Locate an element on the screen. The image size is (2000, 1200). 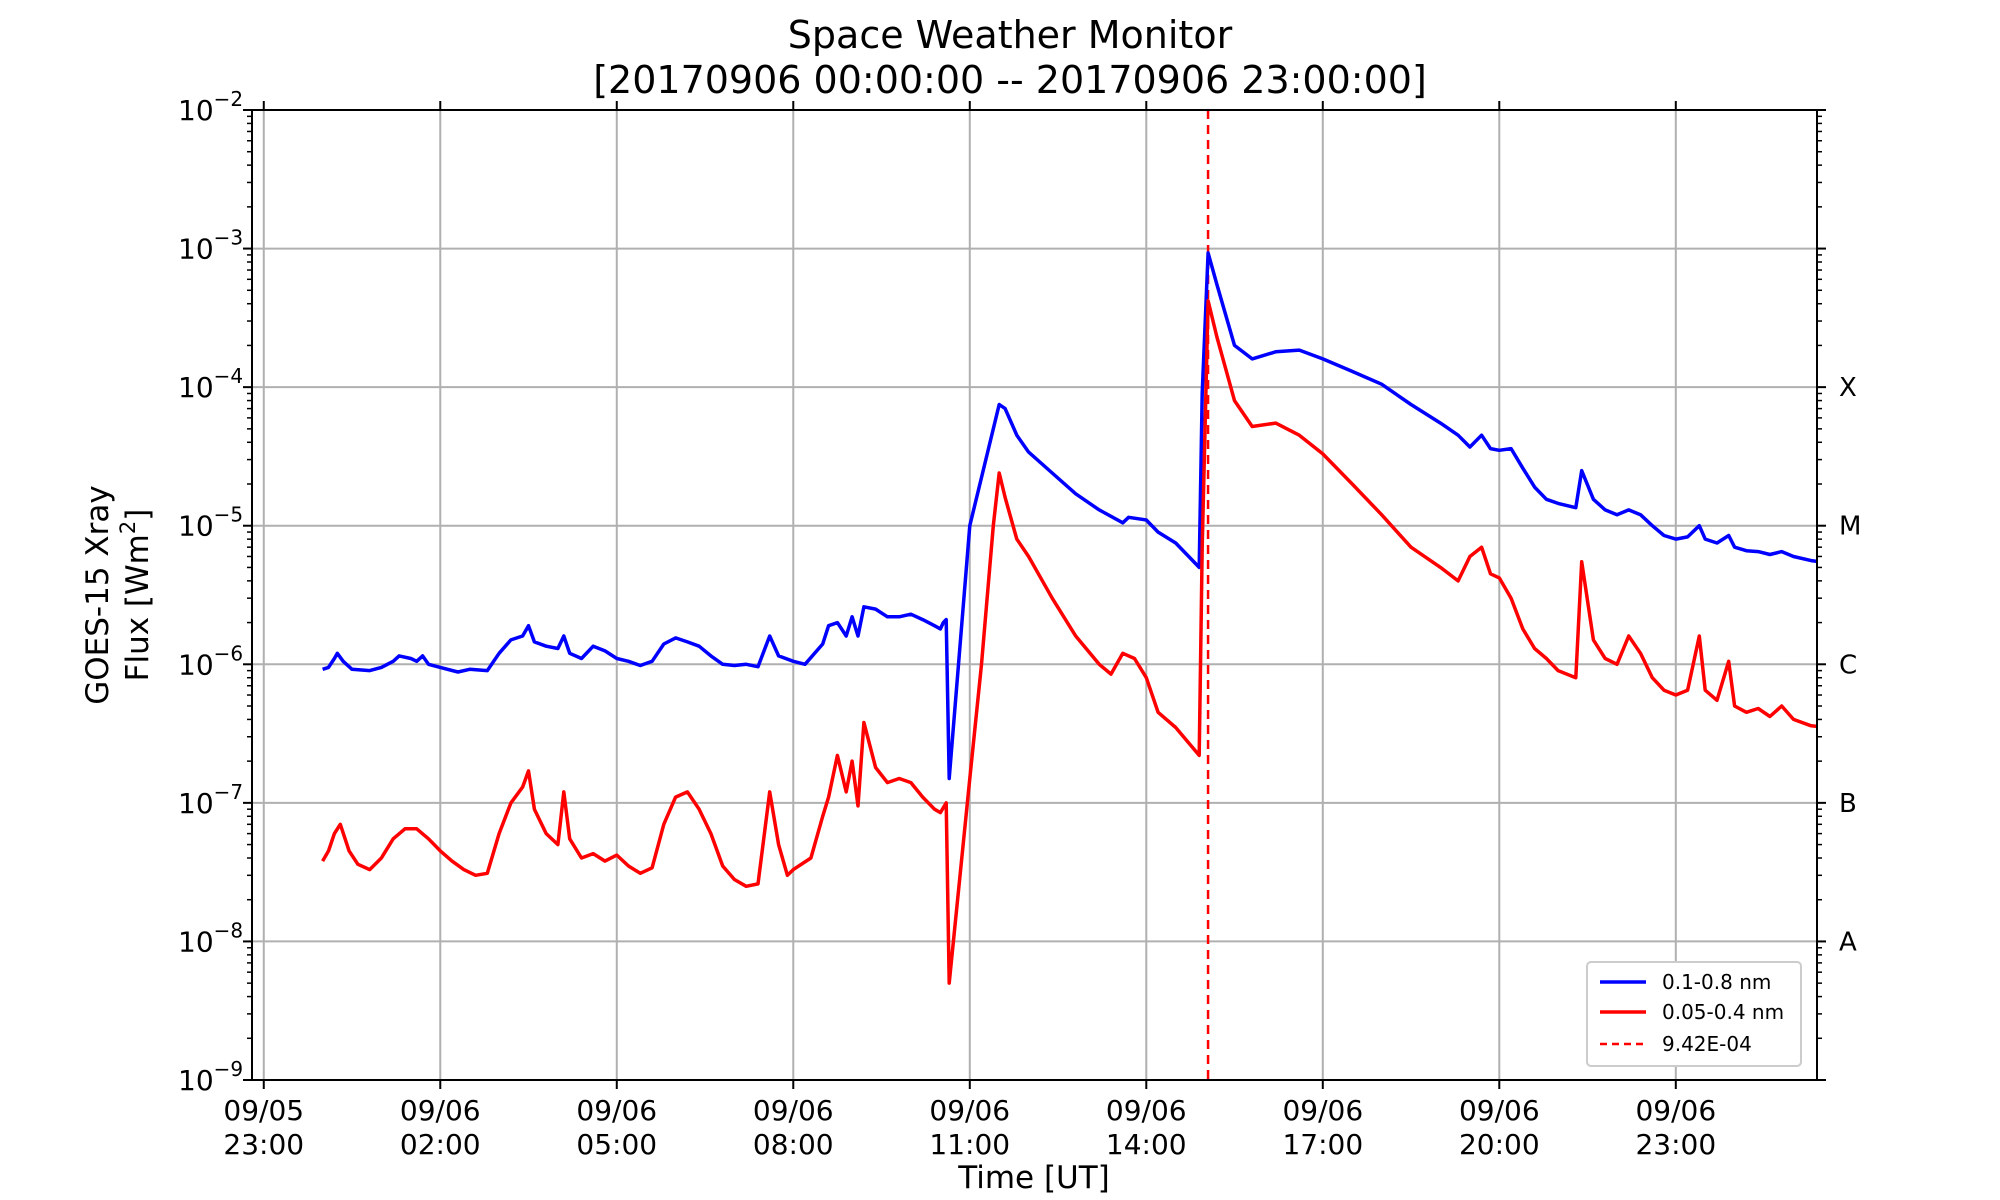
x-axis-label: Time [UT] is located at coordinates (1033, 1178).